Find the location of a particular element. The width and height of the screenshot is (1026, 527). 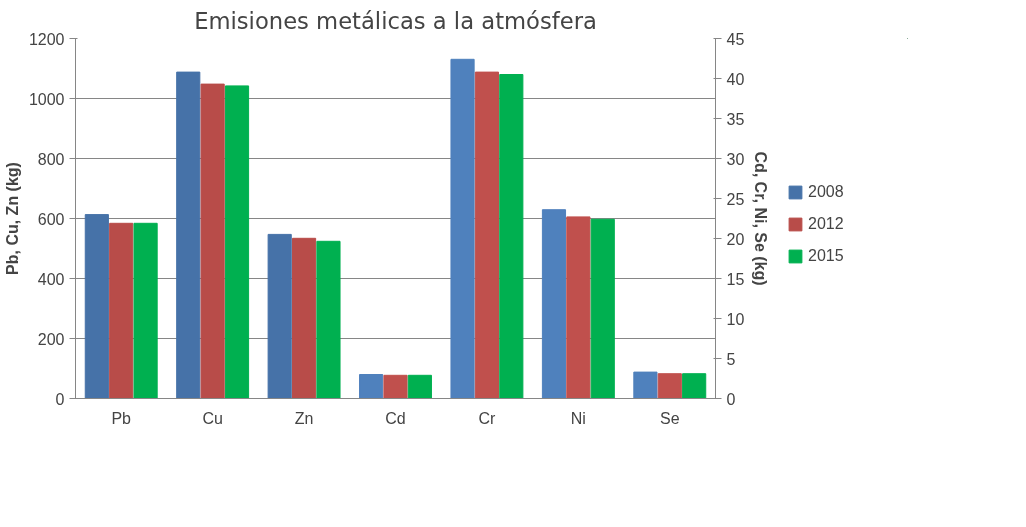

legend-label: 2015 is located at coordinates (826, 255).